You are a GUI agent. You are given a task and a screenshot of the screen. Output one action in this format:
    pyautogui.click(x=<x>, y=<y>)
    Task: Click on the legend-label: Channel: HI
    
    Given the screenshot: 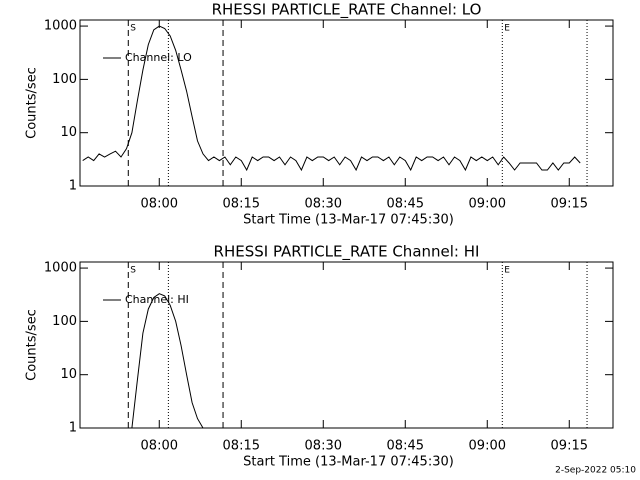 What is the action you would take?
    pyautogui.click(x=157, y=299)
    